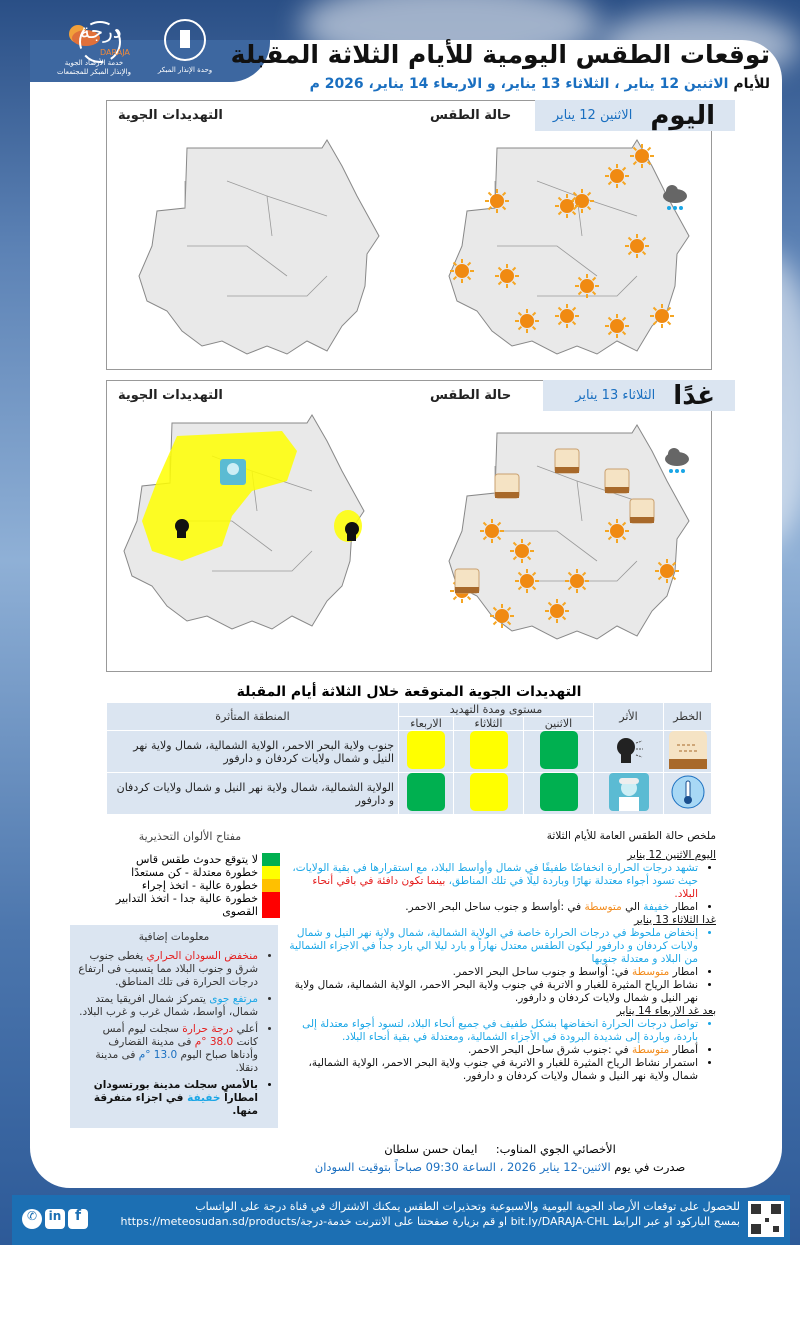  Describe the element at coordinates (635, 115) in the screenshot. I see `today-header: اليوم الاثنين 12 يناير` at that location.